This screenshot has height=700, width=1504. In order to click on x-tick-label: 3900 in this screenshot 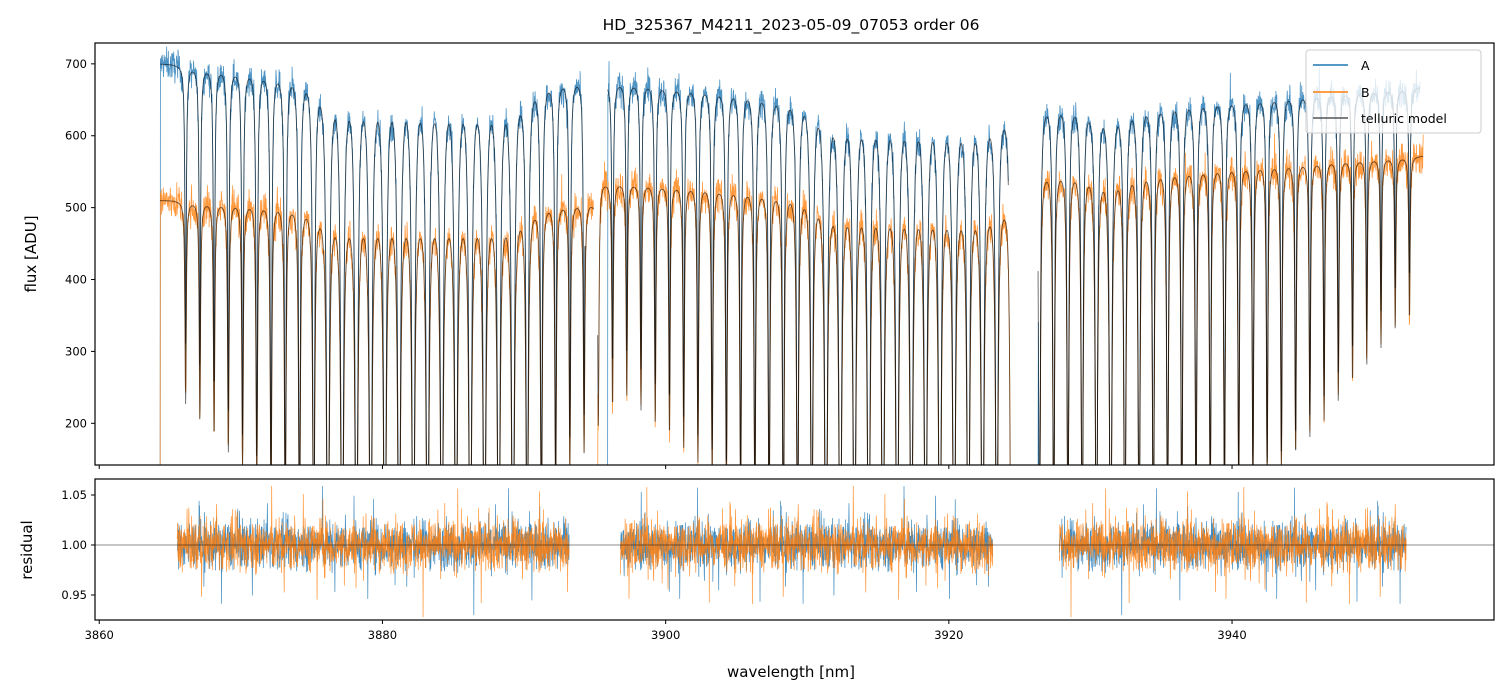, I will do `click(665, 635)`.